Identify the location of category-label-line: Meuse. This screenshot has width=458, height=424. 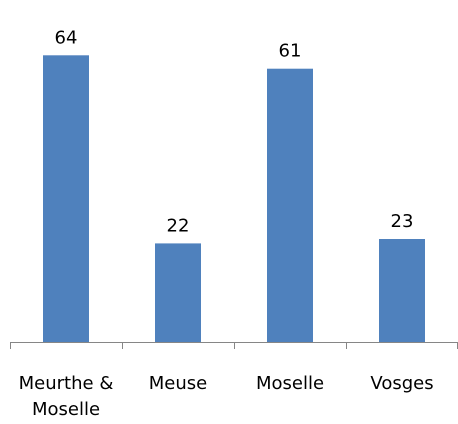
(178, 383).